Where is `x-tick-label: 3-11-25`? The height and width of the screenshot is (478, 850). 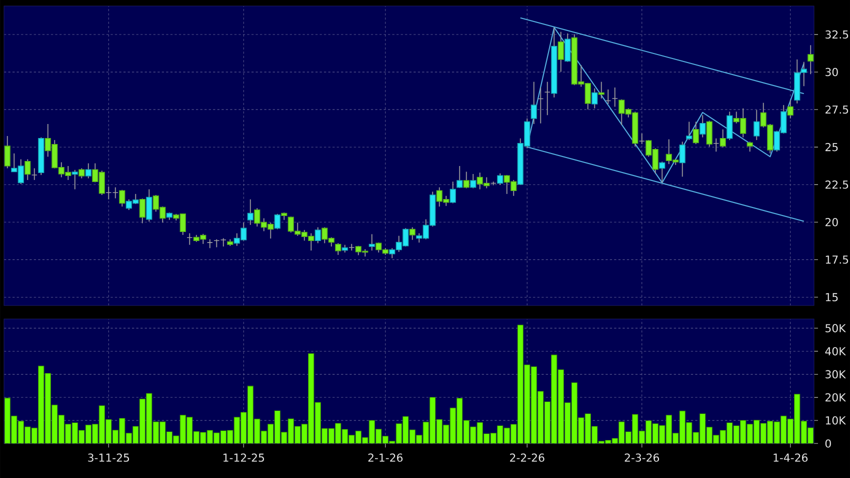
x-tick-label: 3-11-25 is located at coordinates (109, 458).